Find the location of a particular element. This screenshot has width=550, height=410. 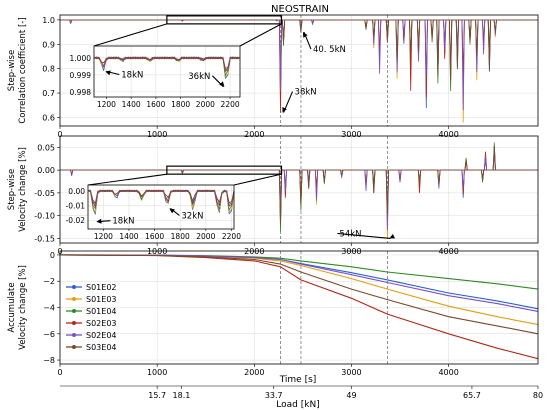

load-axis-tick-label: 33.7 is located at coordinates (274, 395).